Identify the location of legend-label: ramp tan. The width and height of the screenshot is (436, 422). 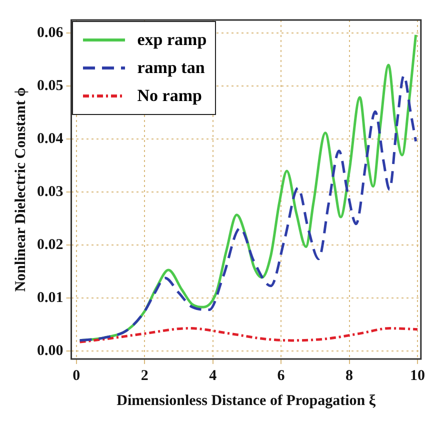
(171, 68).